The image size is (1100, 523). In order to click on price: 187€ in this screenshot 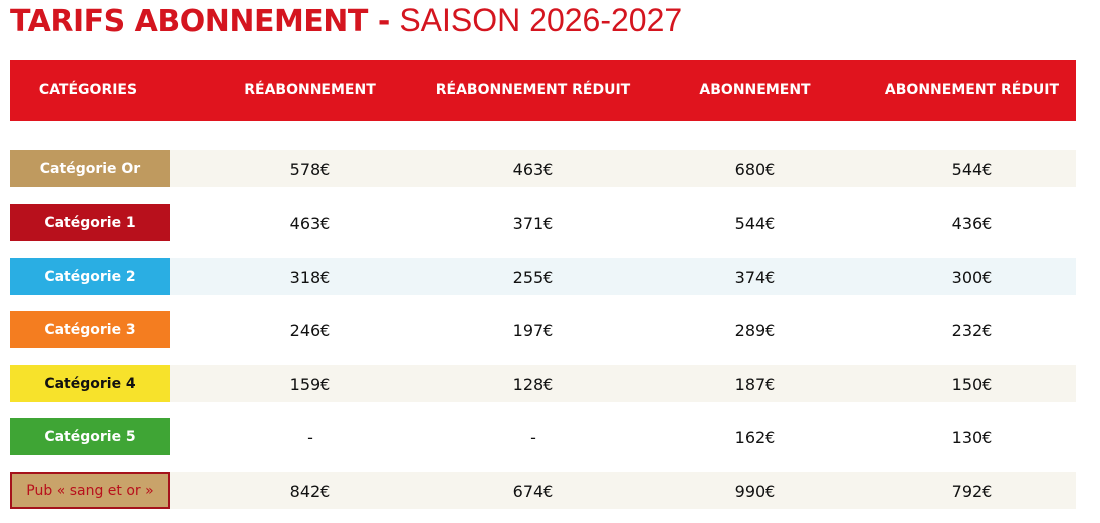, I will do `click(755, 384)`.